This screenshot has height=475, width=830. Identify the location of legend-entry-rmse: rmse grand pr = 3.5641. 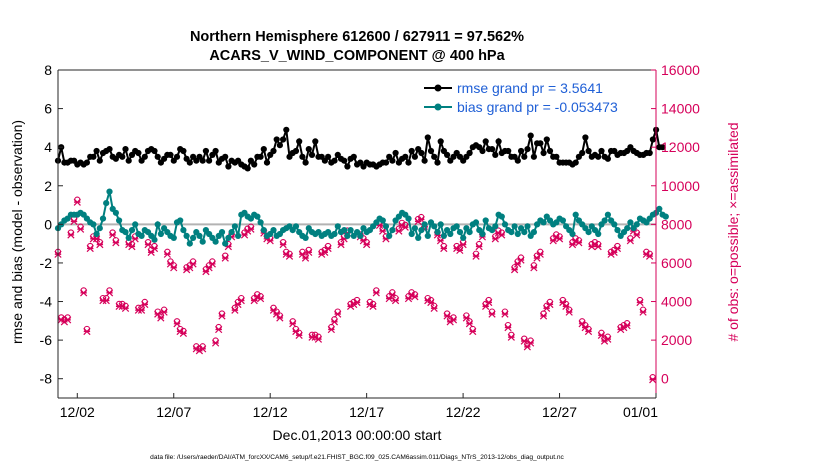
(530, 88).